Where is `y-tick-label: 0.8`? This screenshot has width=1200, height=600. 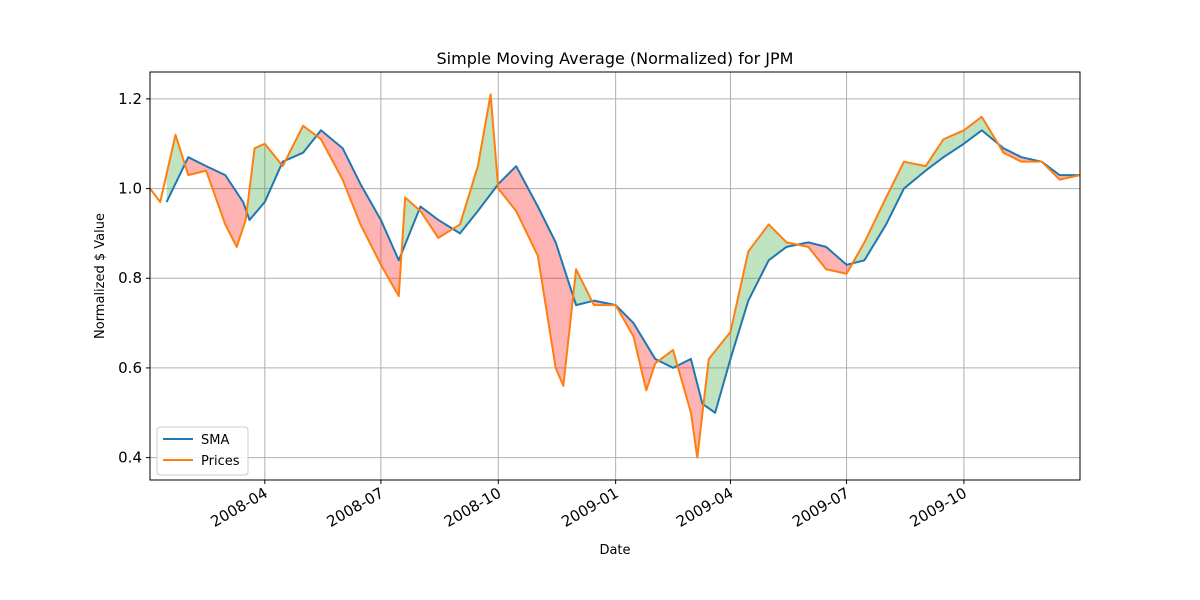
y-tick-label: 0.8 is located at coordinates (130, 278).